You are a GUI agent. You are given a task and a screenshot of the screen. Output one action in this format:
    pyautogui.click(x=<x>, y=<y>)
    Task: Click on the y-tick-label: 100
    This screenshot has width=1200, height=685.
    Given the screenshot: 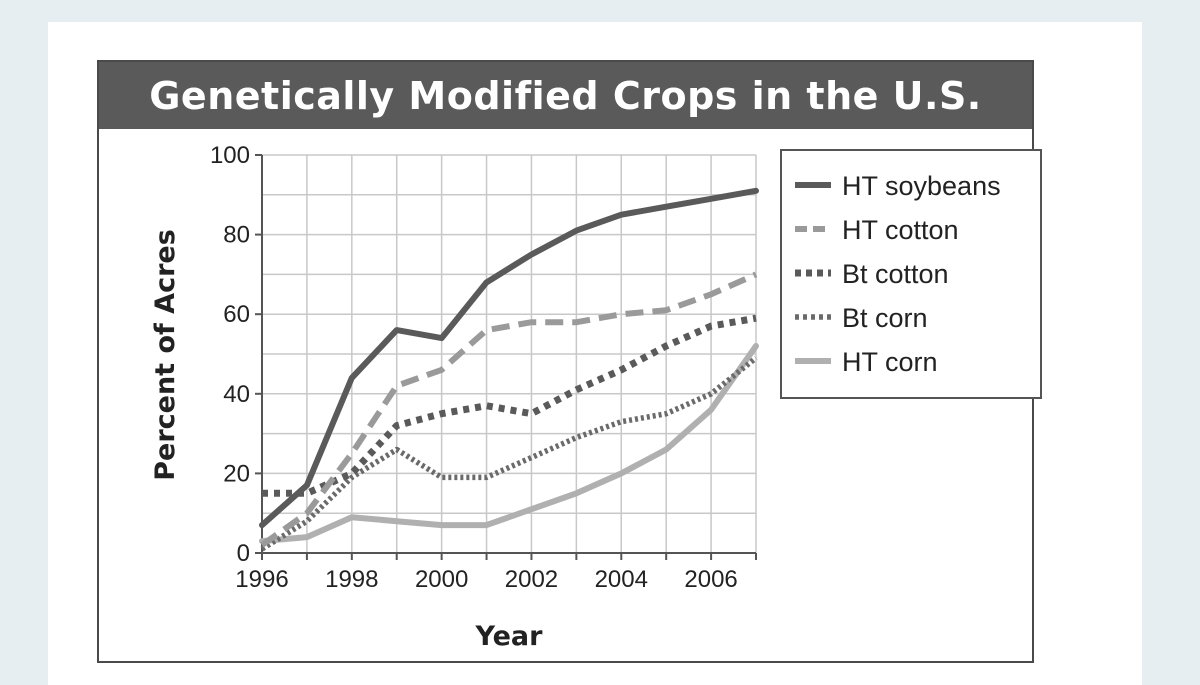 What is the action you would take?
    pyautogui.click(x=230, y=155)
    